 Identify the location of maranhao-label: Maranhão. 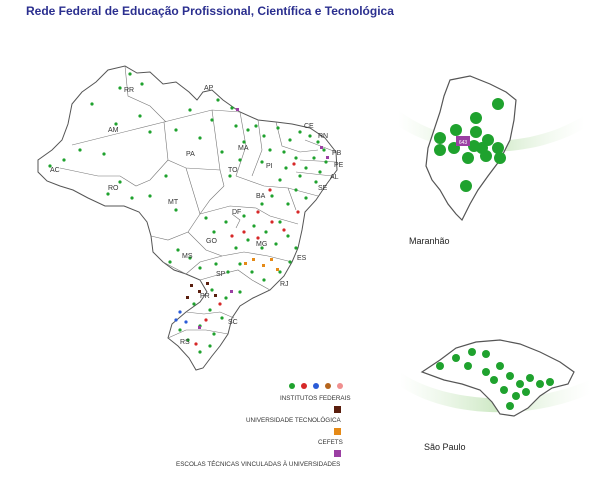
(429, 241).